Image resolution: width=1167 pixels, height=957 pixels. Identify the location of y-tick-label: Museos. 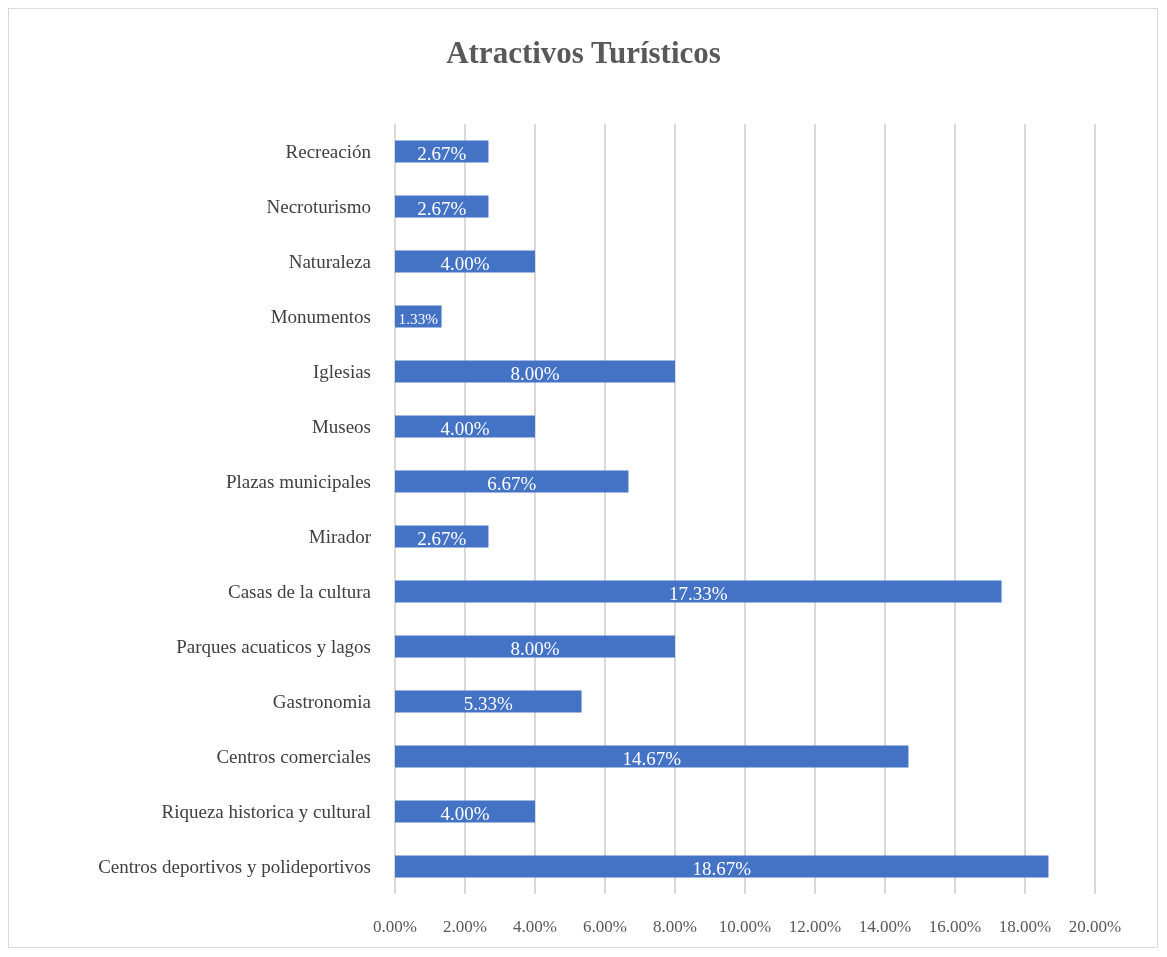
(341, 426).